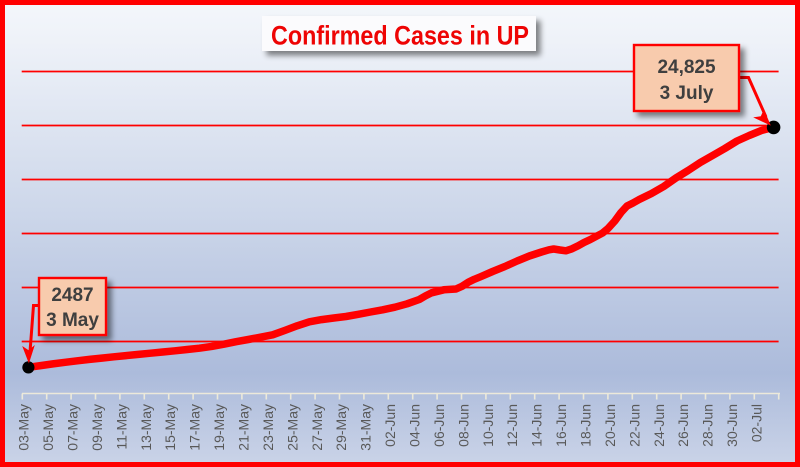  I want to click on svg-text: 11-May, so click(121, 427).